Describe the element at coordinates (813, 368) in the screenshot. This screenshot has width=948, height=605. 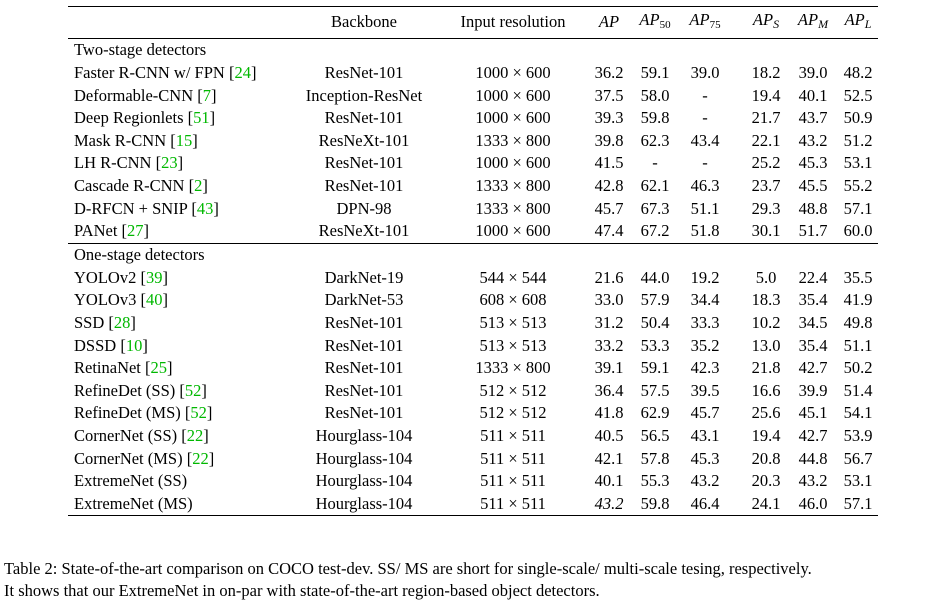
I see `apm-cell: 42.7` at that location.